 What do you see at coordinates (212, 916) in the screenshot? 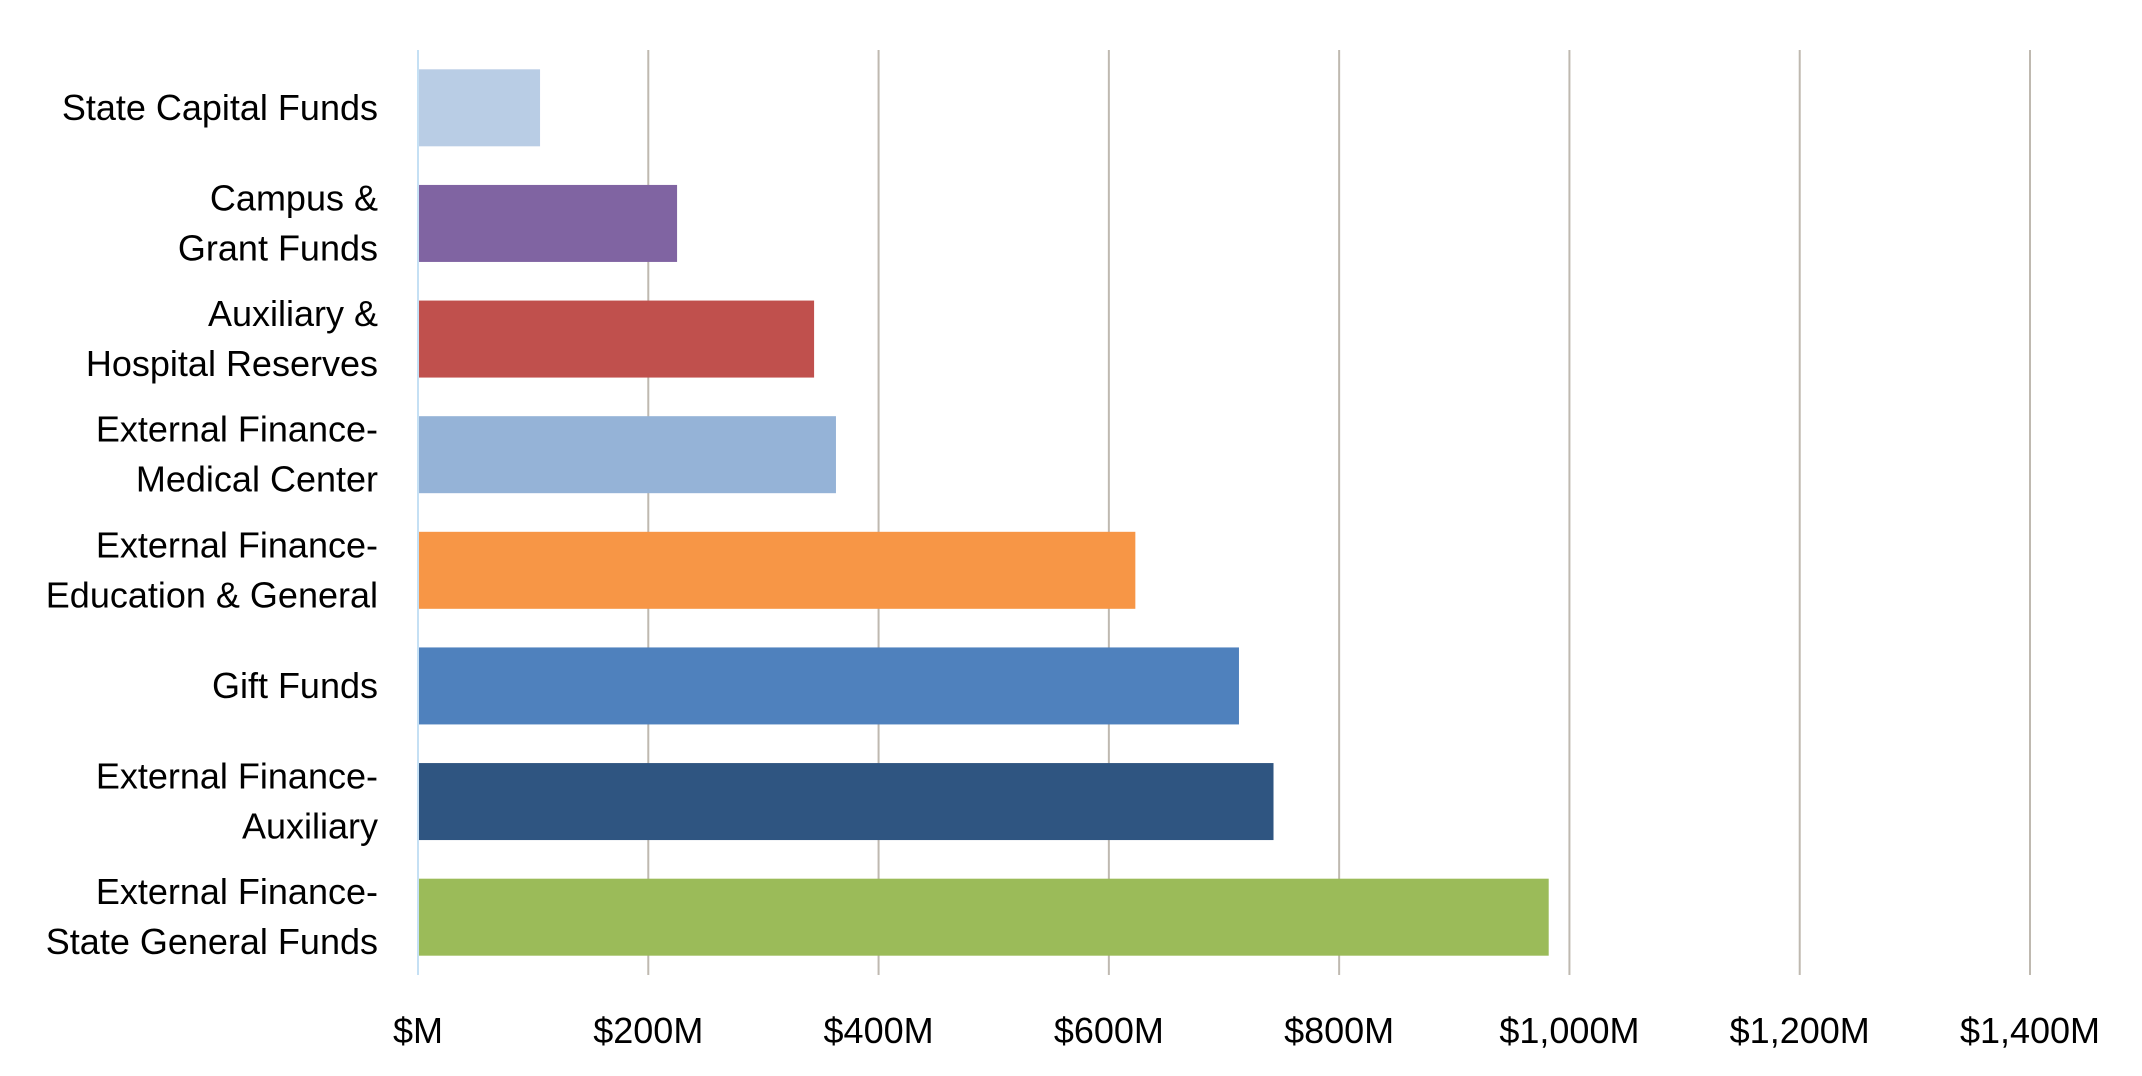
I see `category-label: External Finance- State General Funds` at bounding box center [212, 916].